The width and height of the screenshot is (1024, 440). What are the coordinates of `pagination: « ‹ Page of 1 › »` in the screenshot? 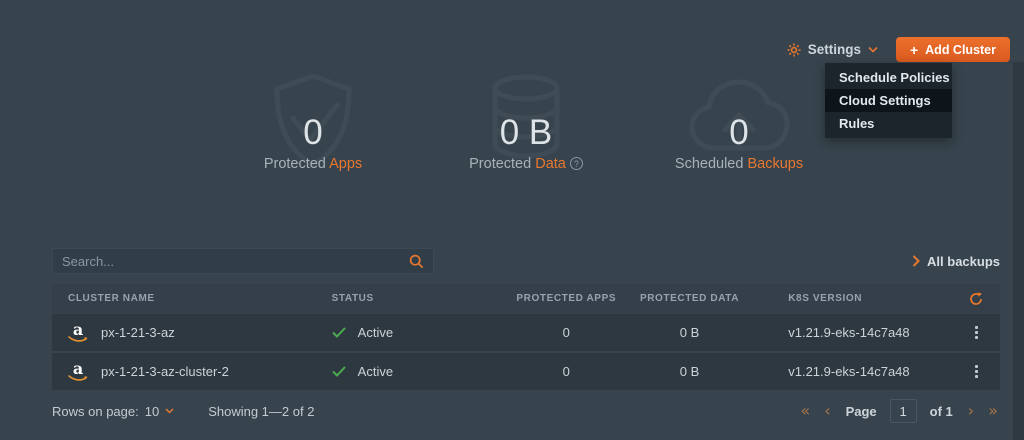 It's located at (899, 411).